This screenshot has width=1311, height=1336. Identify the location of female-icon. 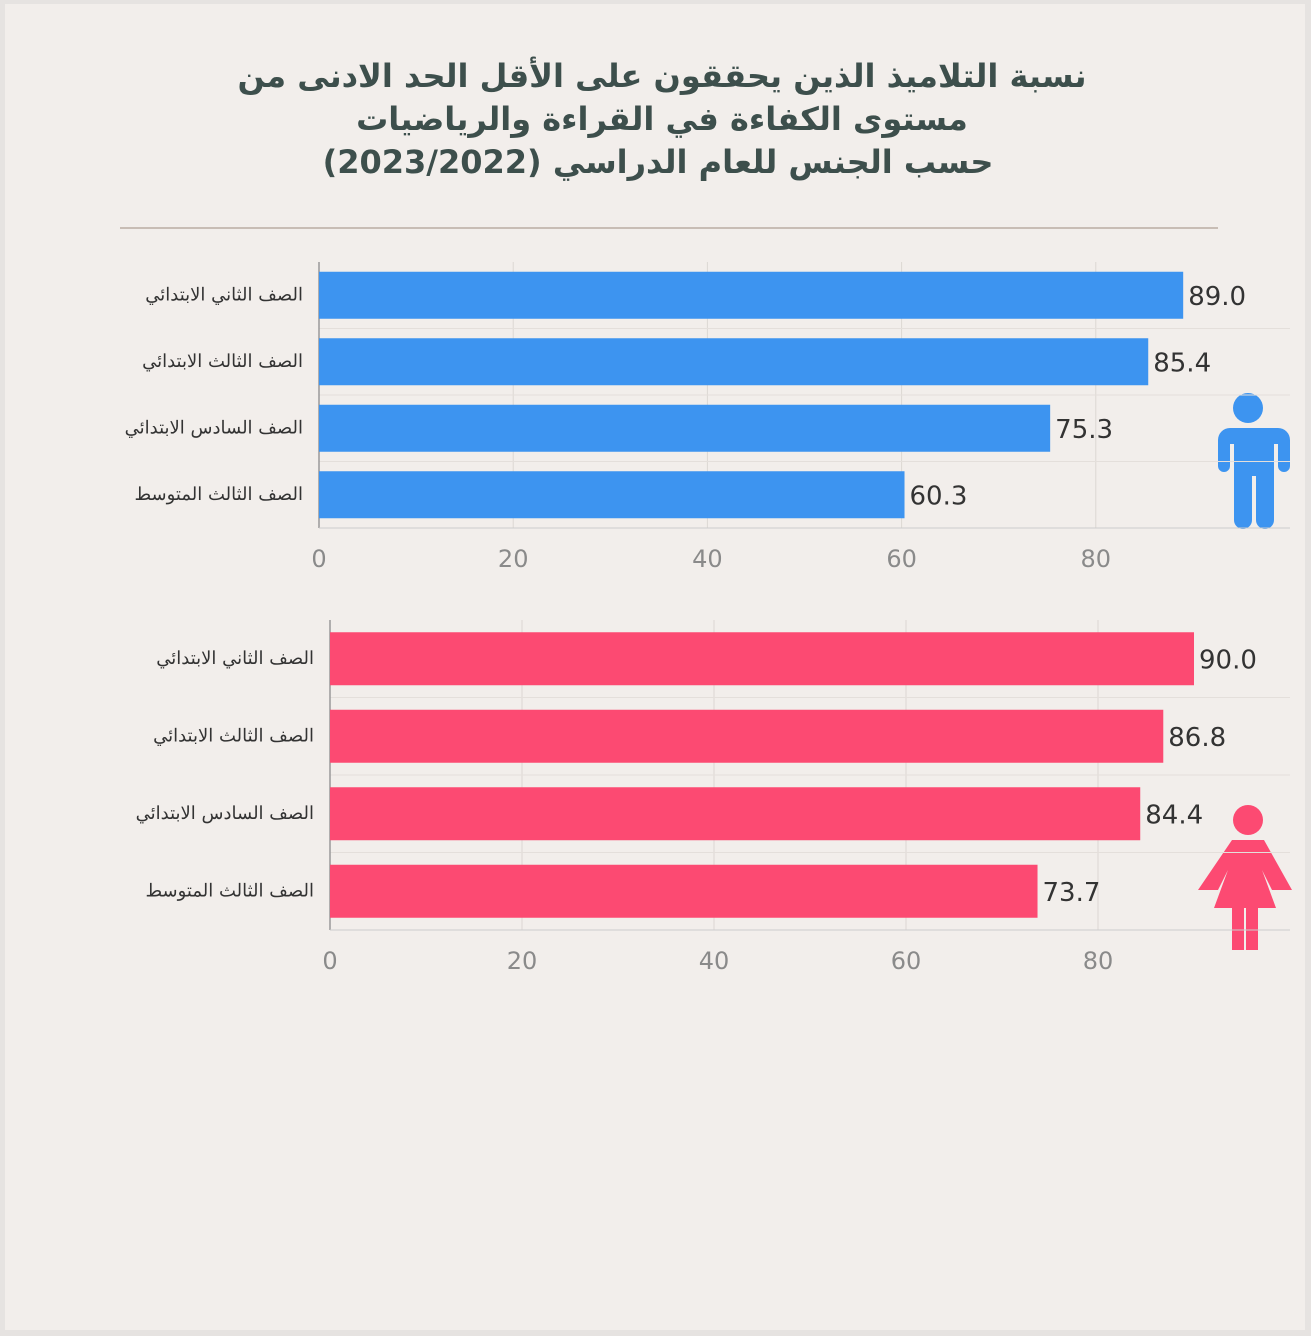
(1245, 877).